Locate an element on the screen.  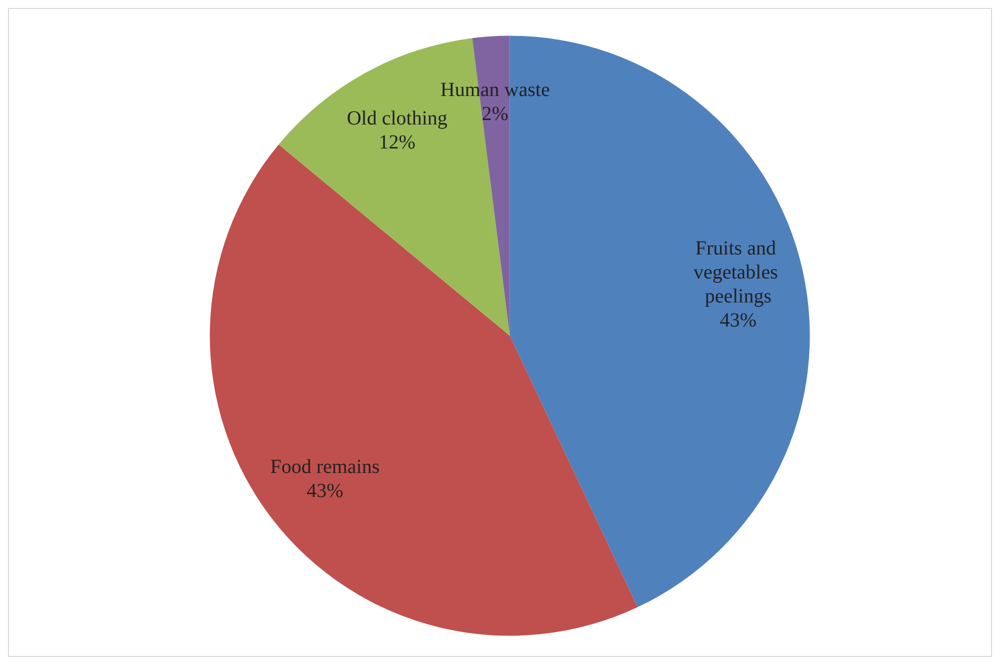
data-label: 2% is located at coordinates (495, 114).